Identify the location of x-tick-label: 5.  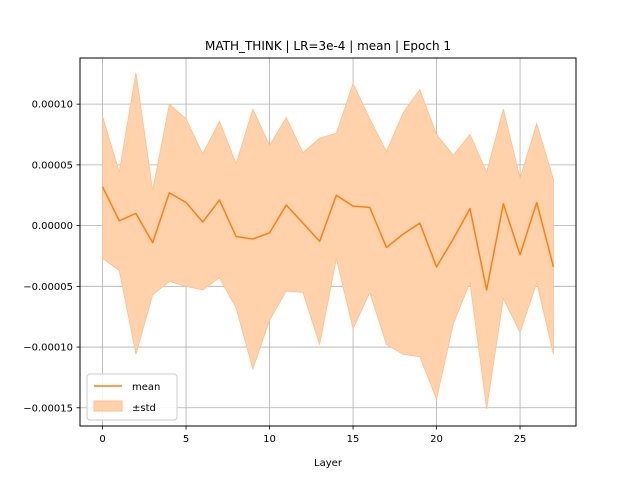
(186, 439).